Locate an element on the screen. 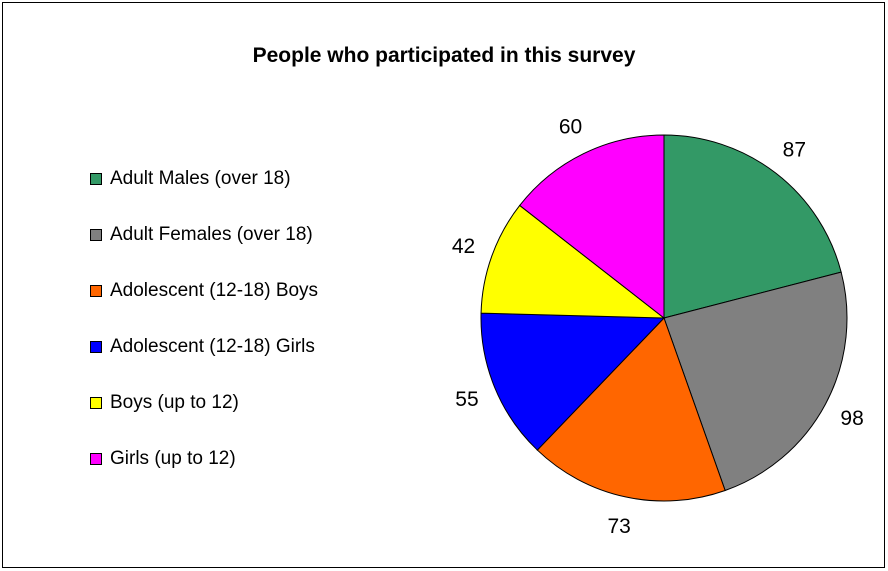 This screenshot has height=571, width=888. legend-item-adolescent-boys: Adolescent (12-18) Boys is located at coordinates (204, 291).